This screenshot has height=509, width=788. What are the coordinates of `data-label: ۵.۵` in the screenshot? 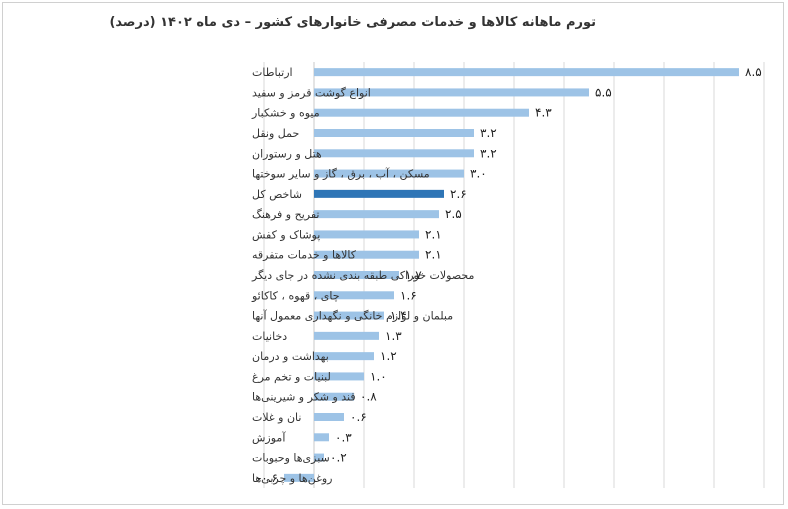 It's located at (603, 92).